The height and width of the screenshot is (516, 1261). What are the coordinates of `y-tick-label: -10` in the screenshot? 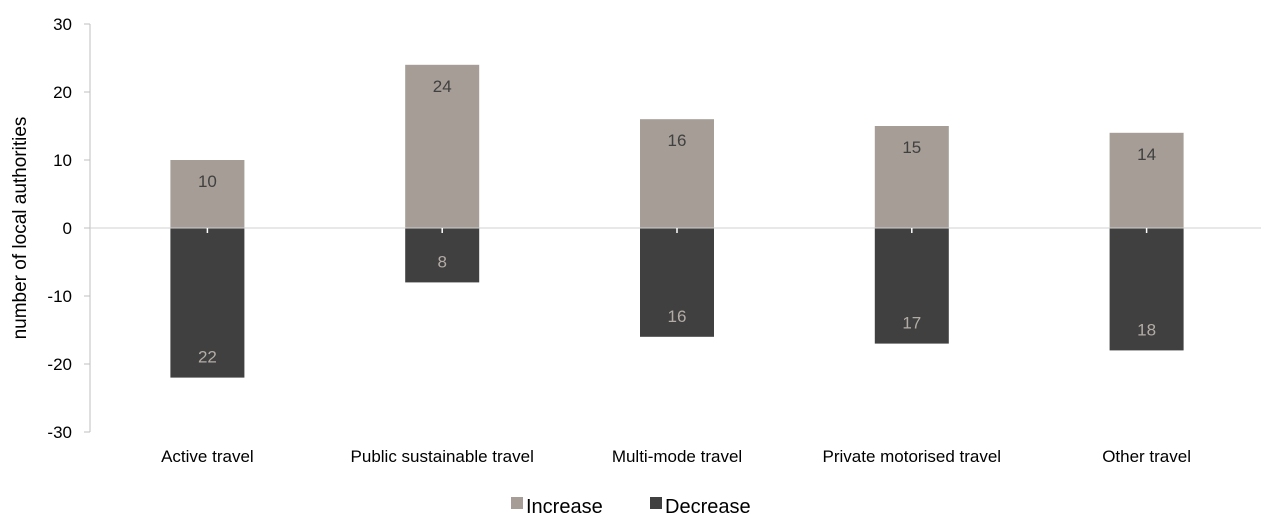 It's located at (59, 296).